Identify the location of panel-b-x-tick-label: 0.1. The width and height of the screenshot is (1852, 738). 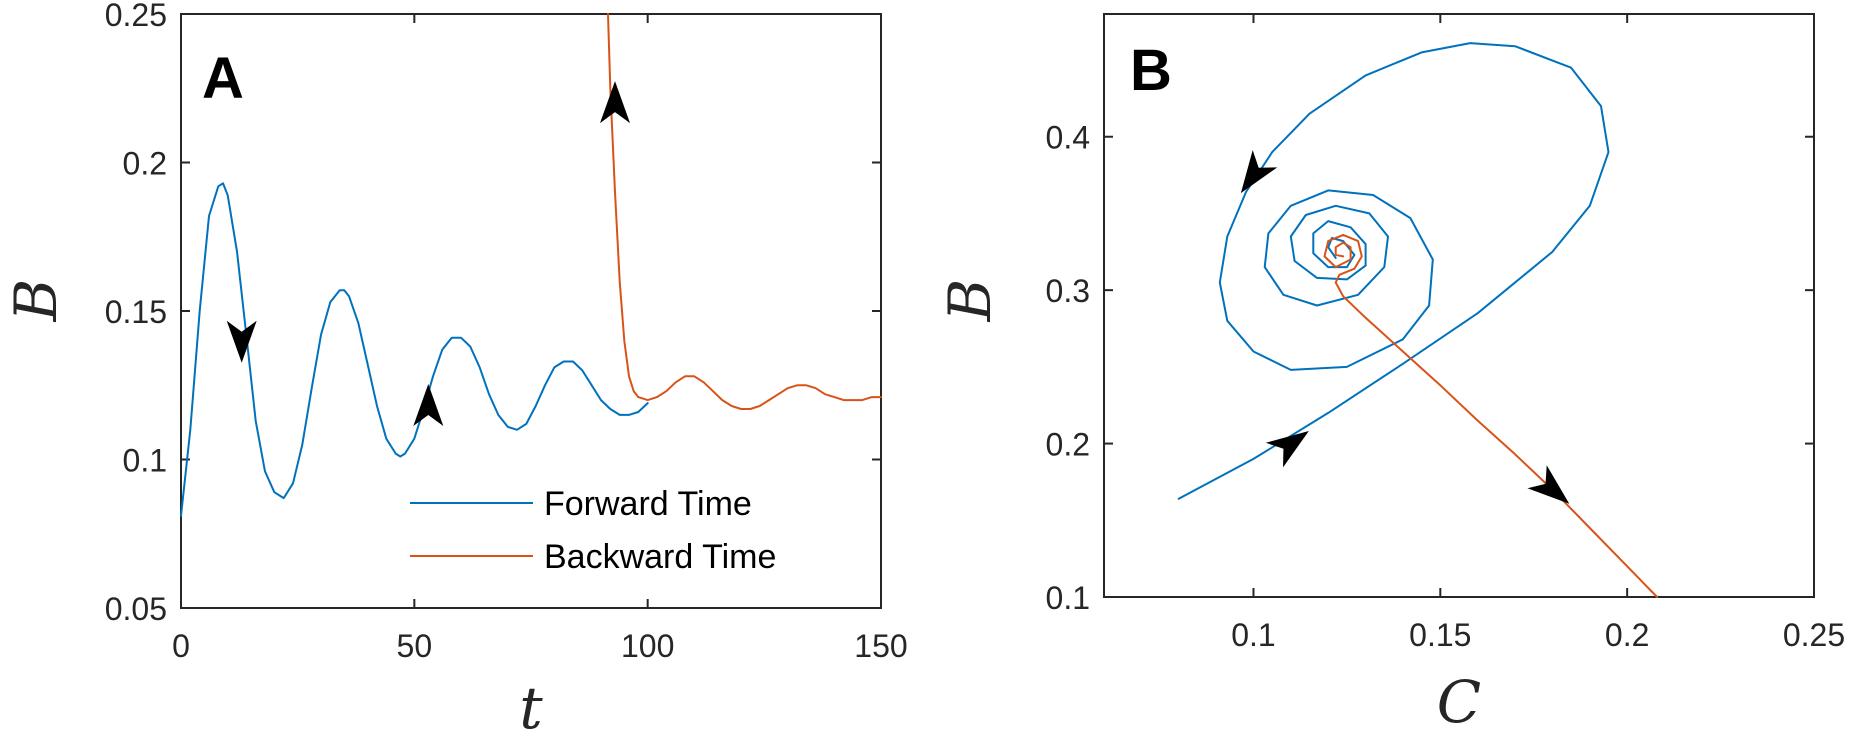
(1253, 635).